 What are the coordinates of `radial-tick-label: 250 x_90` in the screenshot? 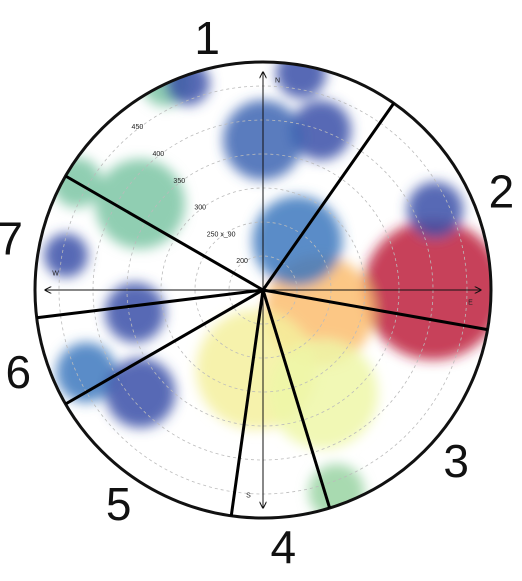 It's located at (221, 234).